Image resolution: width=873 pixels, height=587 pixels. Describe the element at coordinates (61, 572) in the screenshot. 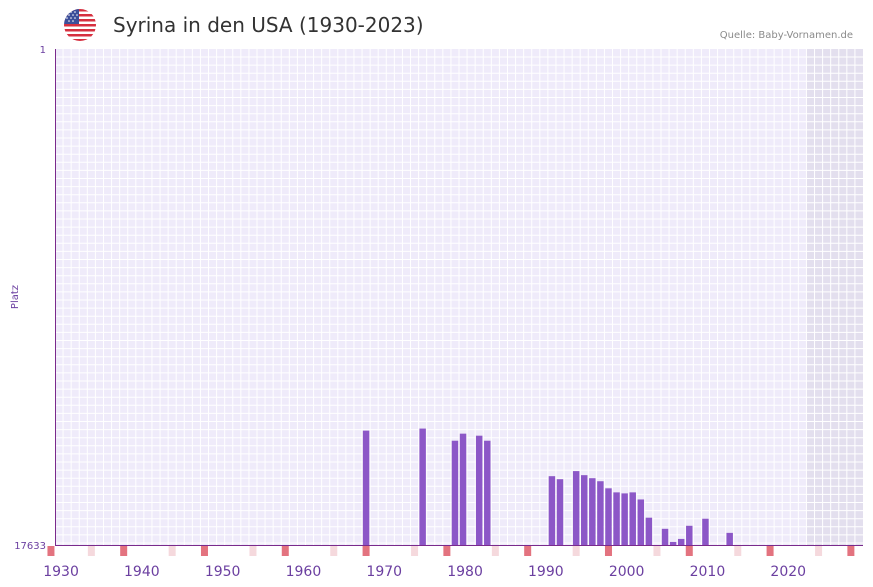

I see `x-tick-label-1930: 1930` at that location.